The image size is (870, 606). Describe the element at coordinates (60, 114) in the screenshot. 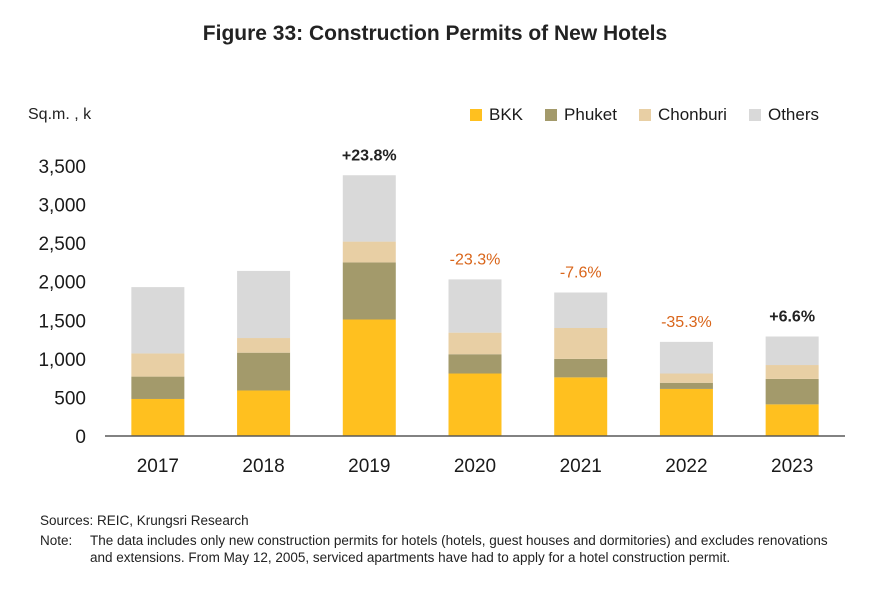

I see `y-axis-unit-label: Sq.m. , k` at that location.